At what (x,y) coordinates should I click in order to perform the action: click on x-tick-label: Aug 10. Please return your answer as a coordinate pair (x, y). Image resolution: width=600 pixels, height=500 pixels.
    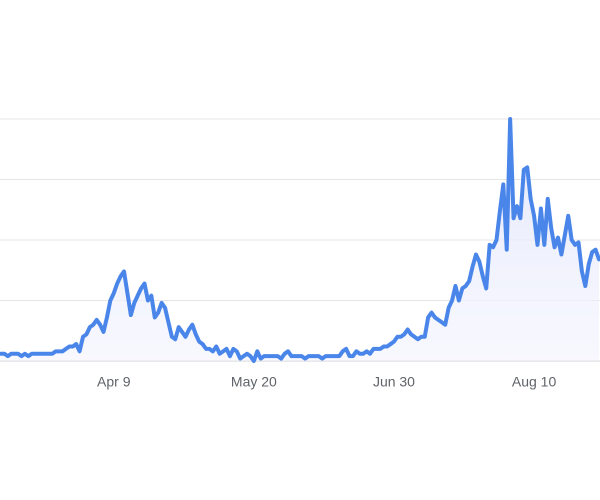
    Looking at the image, I should click on (534, 382).